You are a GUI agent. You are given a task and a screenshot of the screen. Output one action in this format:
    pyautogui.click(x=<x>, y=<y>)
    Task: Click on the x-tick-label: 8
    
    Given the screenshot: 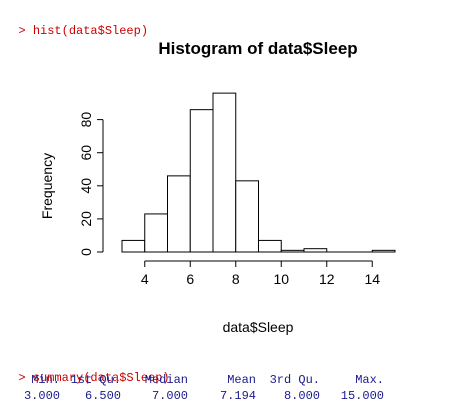 What is the action you would take?
    pyautogui.click(x=236, y=279)
    